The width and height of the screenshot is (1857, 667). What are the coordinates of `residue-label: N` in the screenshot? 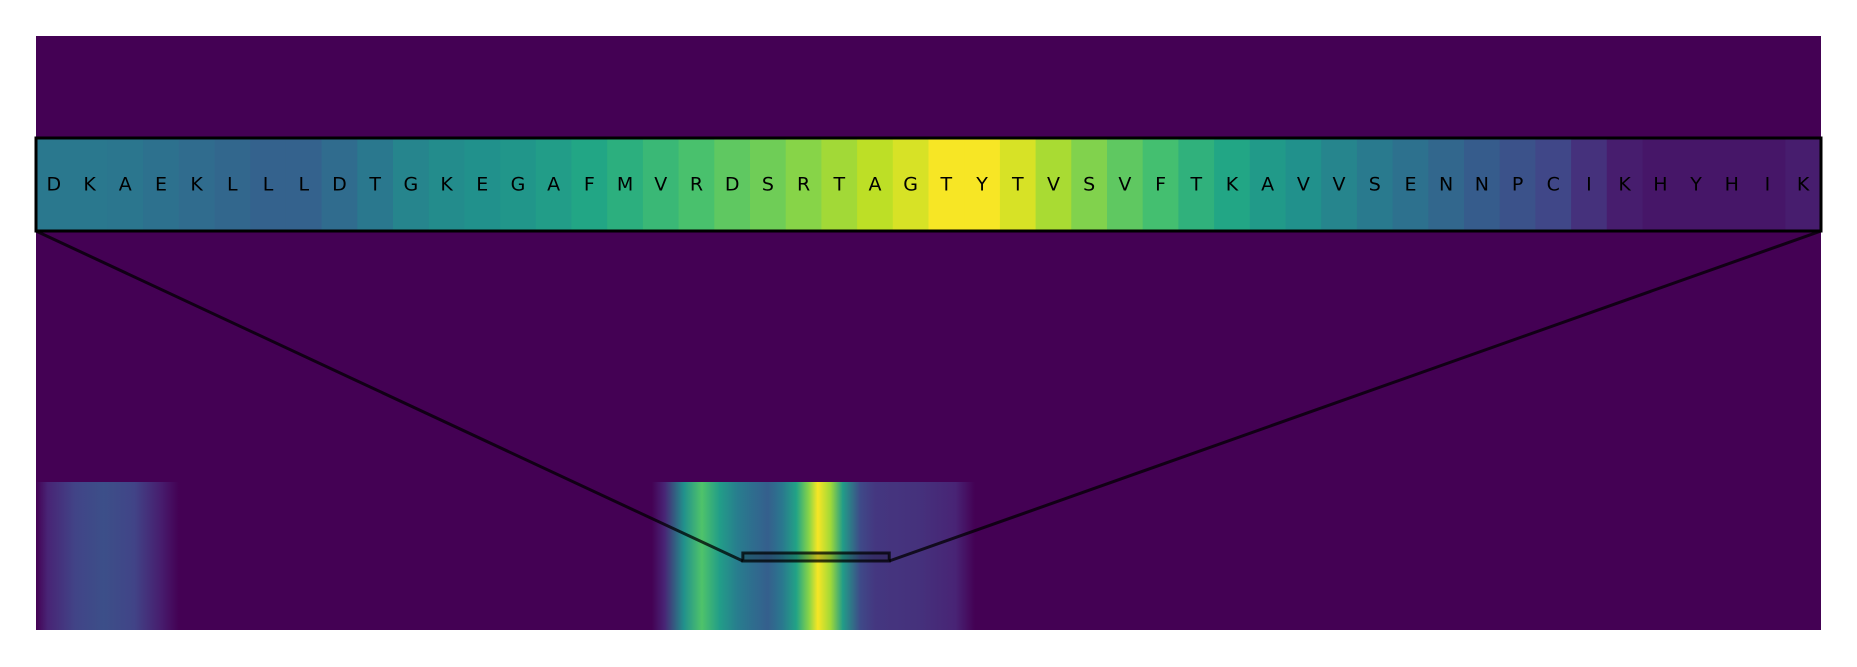 It's located at (1446, 185).